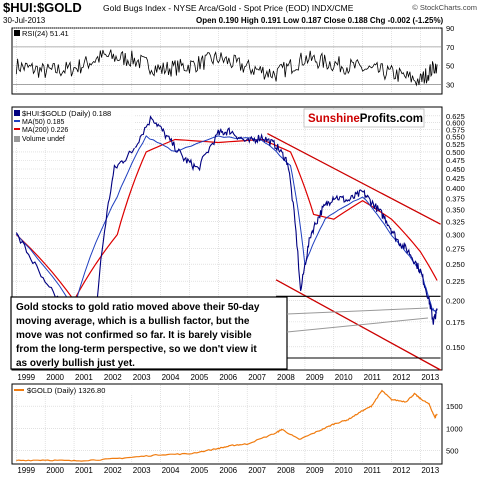 Image resolution: width=480 pixels, height=485 pixels. What do you see at coordinates (334, 119) in the screenshot?
I see `brand-part1: Sunshine` at bounding box center [334, 119].